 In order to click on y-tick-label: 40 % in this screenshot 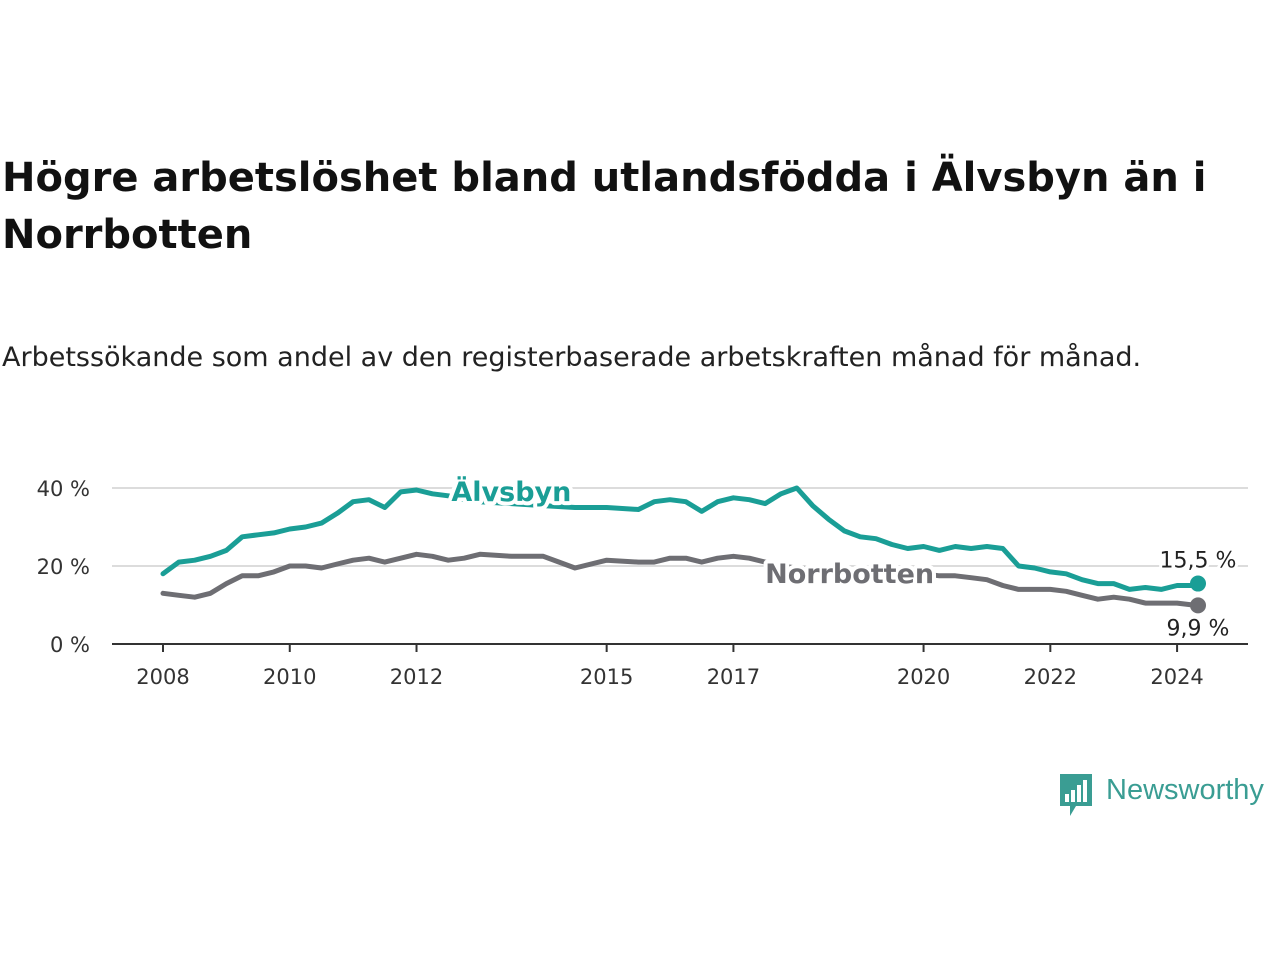, I will do `click(63, 489)`.